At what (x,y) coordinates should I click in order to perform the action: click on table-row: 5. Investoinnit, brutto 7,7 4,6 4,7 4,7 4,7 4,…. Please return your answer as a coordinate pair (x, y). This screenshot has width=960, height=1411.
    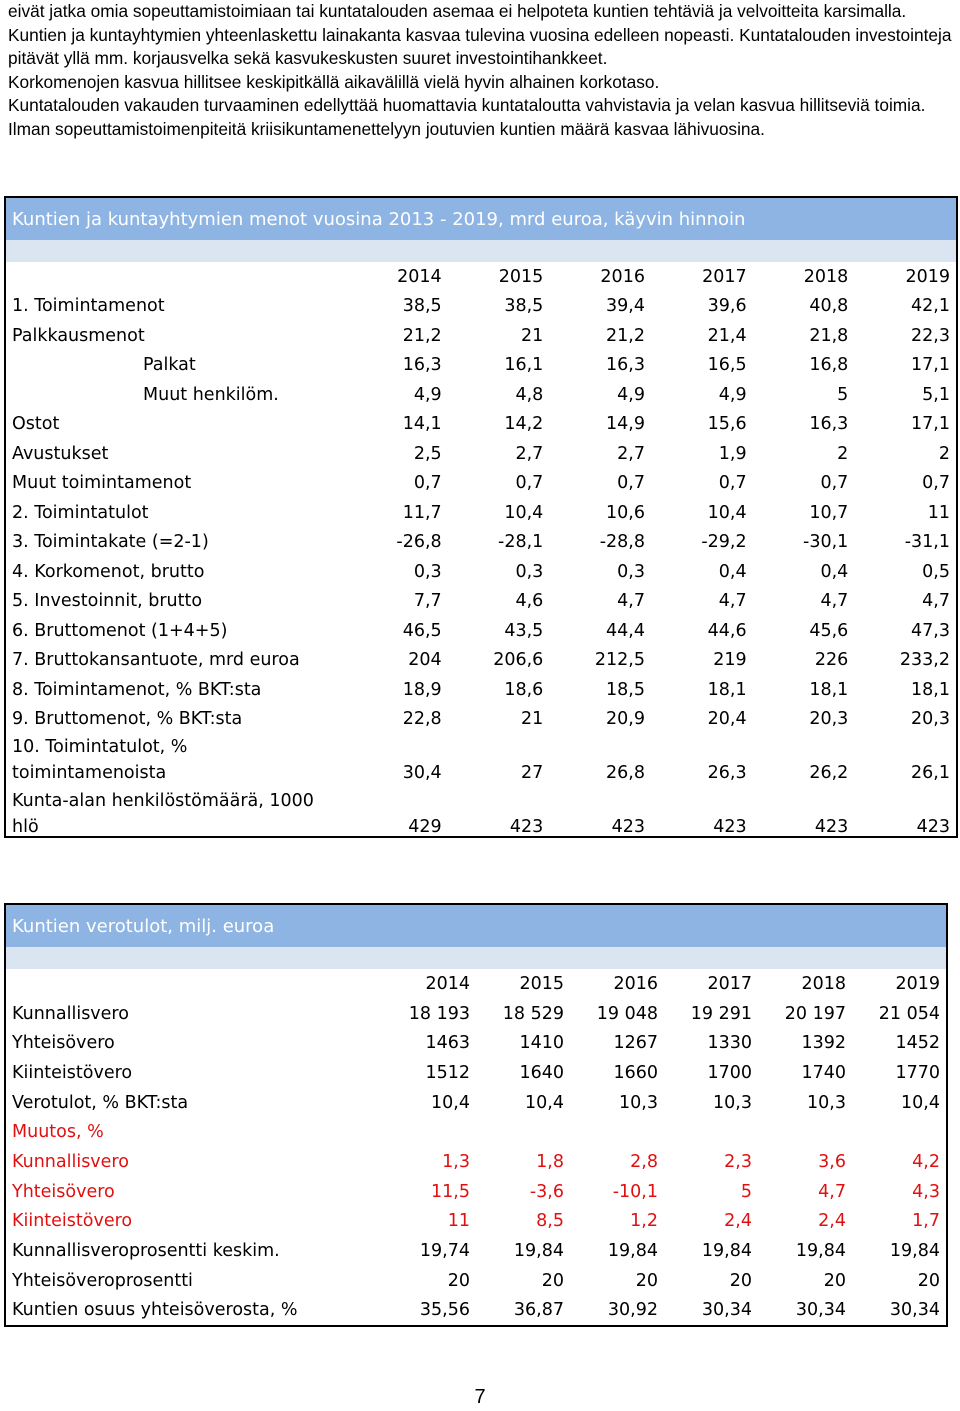
    Looking at the image, I should click on (481, 602).